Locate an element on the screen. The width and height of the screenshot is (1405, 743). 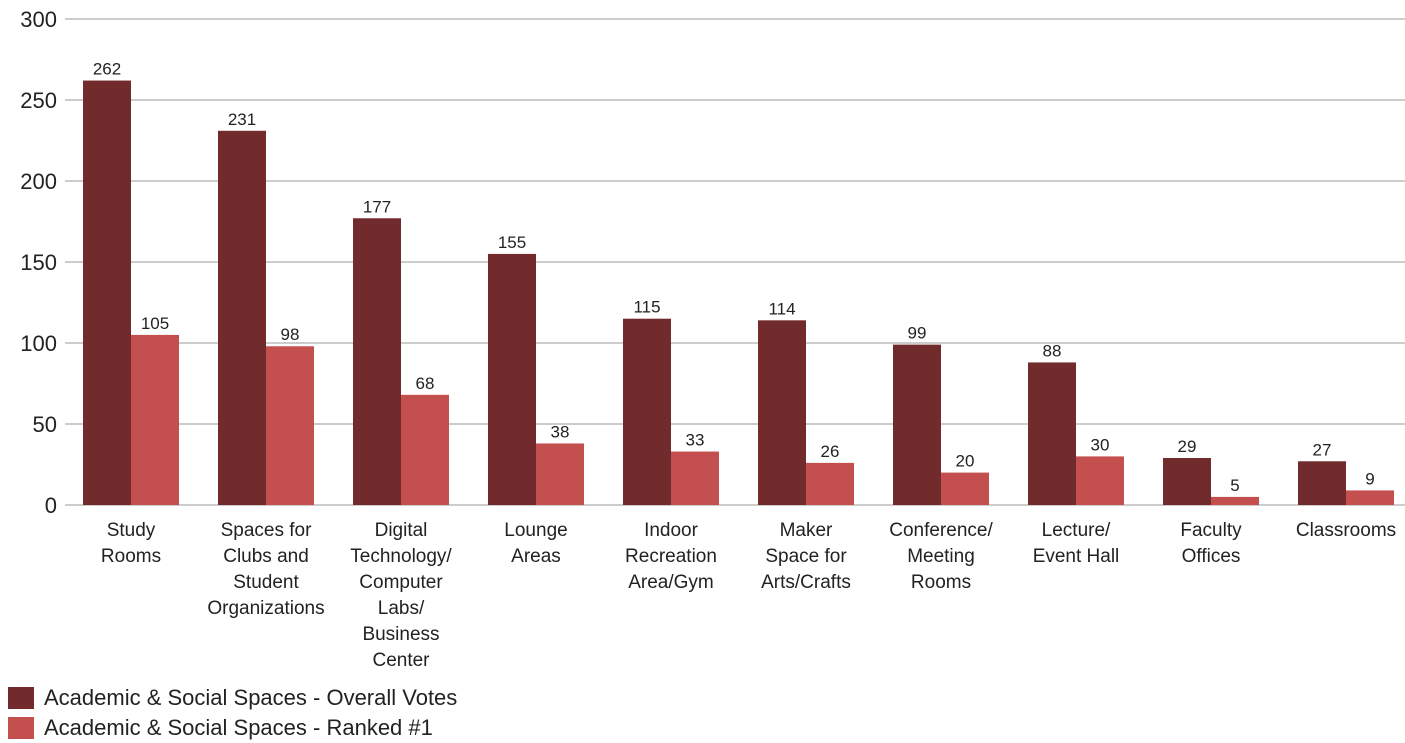
data-label-ranked-1: 30 is located at coordinates (1100, 444).